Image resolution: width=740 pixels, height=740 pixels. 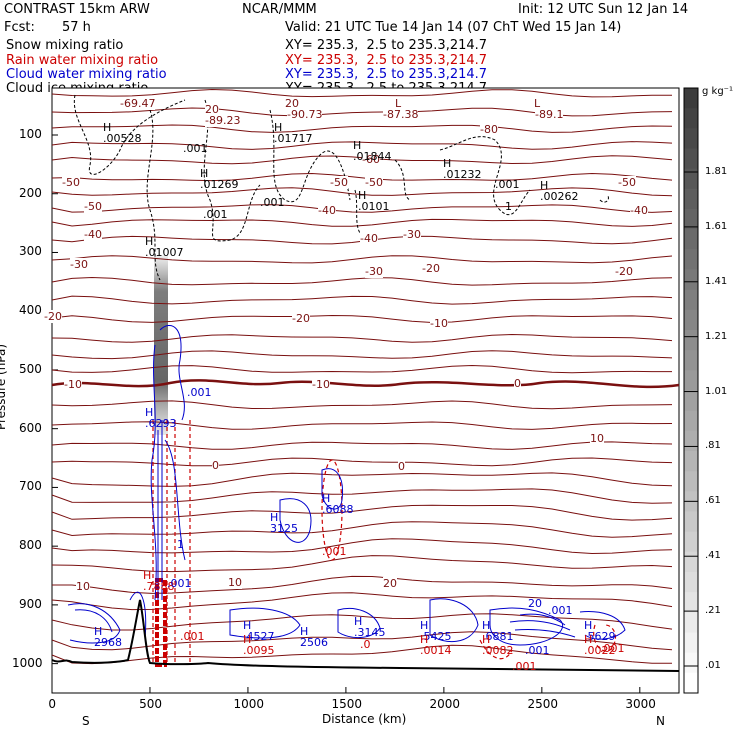 I want to click on extremum-label: H .0082, so click(x=498, y=645).